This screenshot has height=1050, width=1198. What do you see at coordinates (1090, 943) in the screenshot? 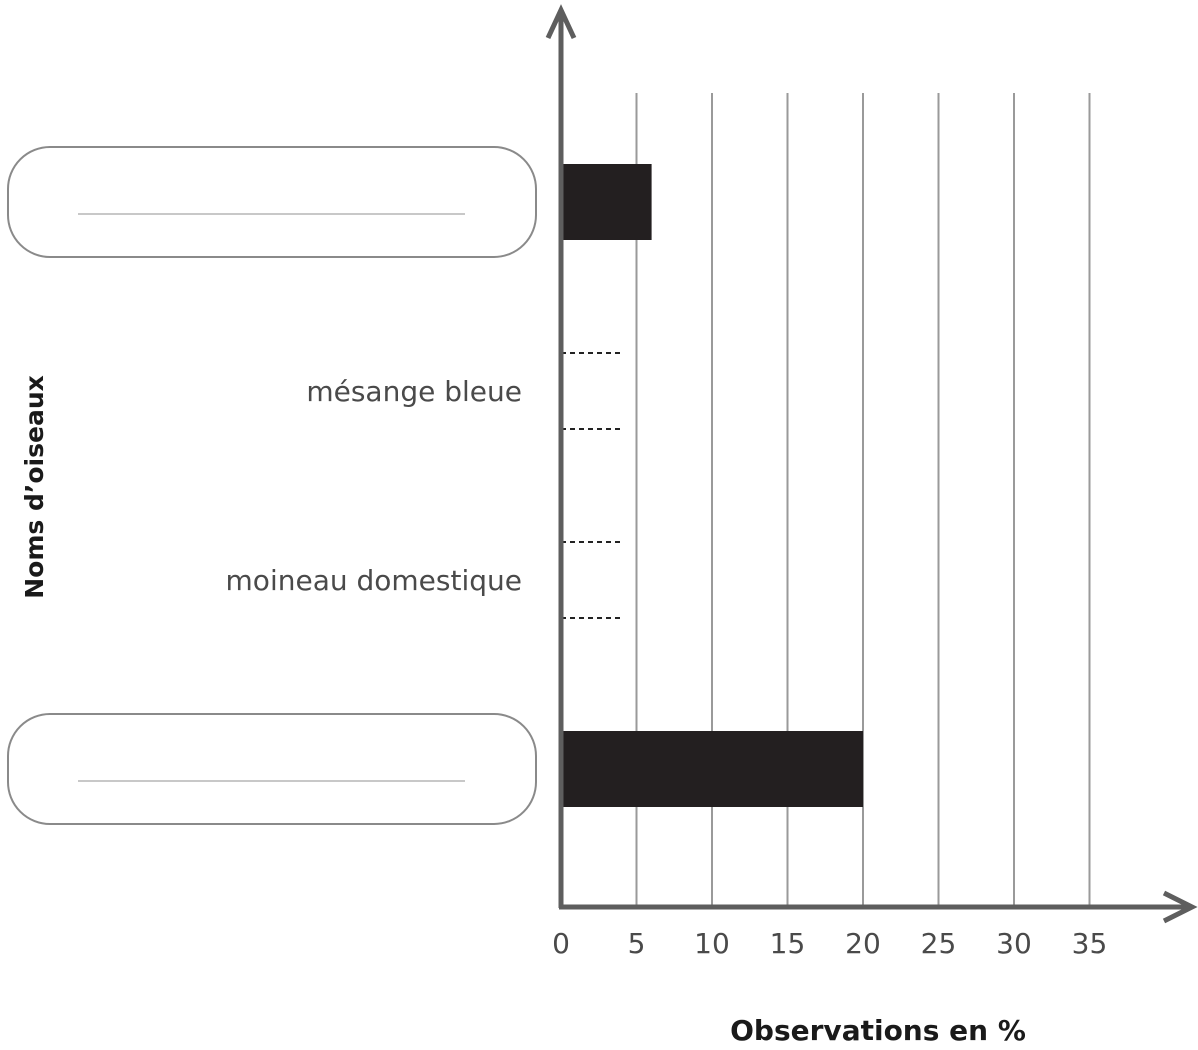
I see `x-tick-label: 35` at bounding box center [1090, 943].